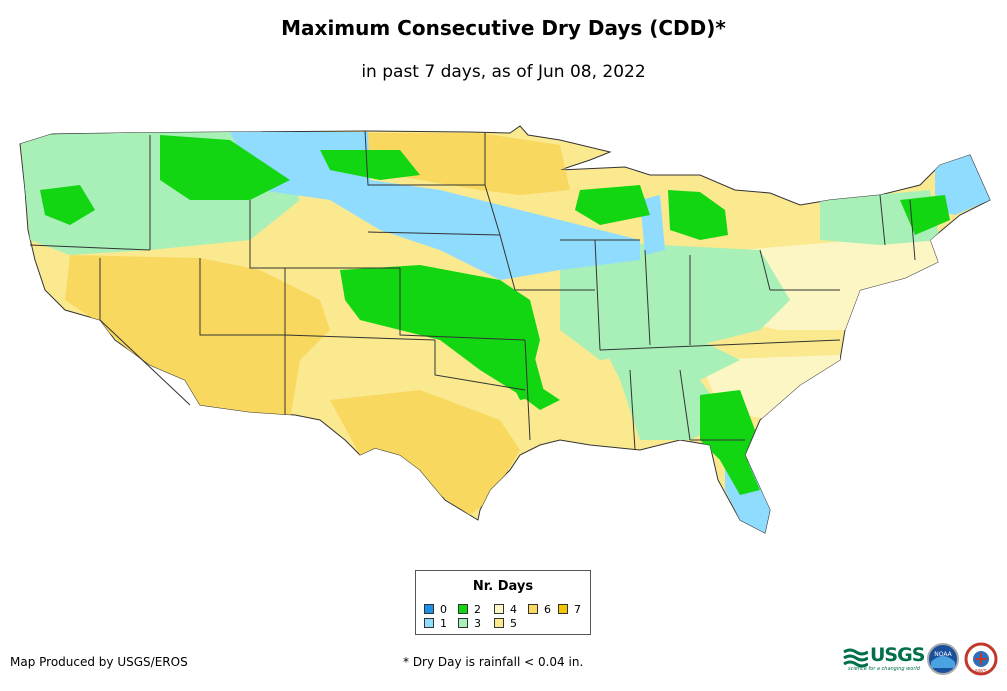 The height and width of the screenshot is (691, 1007). Describe the element at coordinates (503, 602) in the screenshot. I see `legend: Nr. Days 0 1 2 3 4 5 6 7` at that location.